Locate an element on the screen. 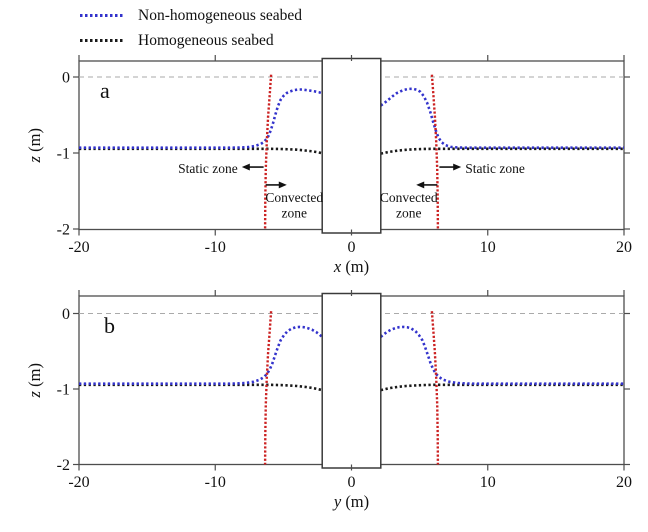  panel-letter: a is located at coordinates (105, 90).